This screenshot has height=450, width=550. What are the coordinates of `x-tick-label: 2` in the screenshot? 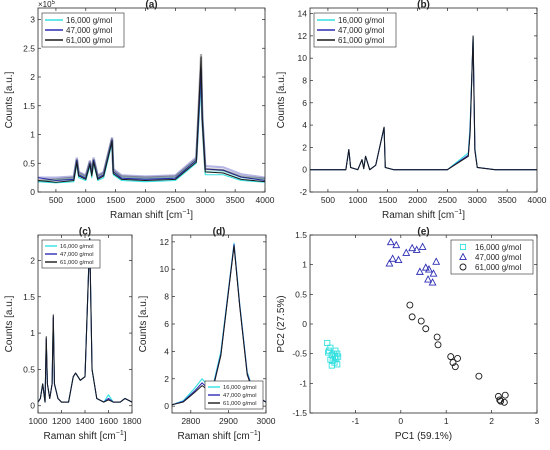 It's located at (491, 421).